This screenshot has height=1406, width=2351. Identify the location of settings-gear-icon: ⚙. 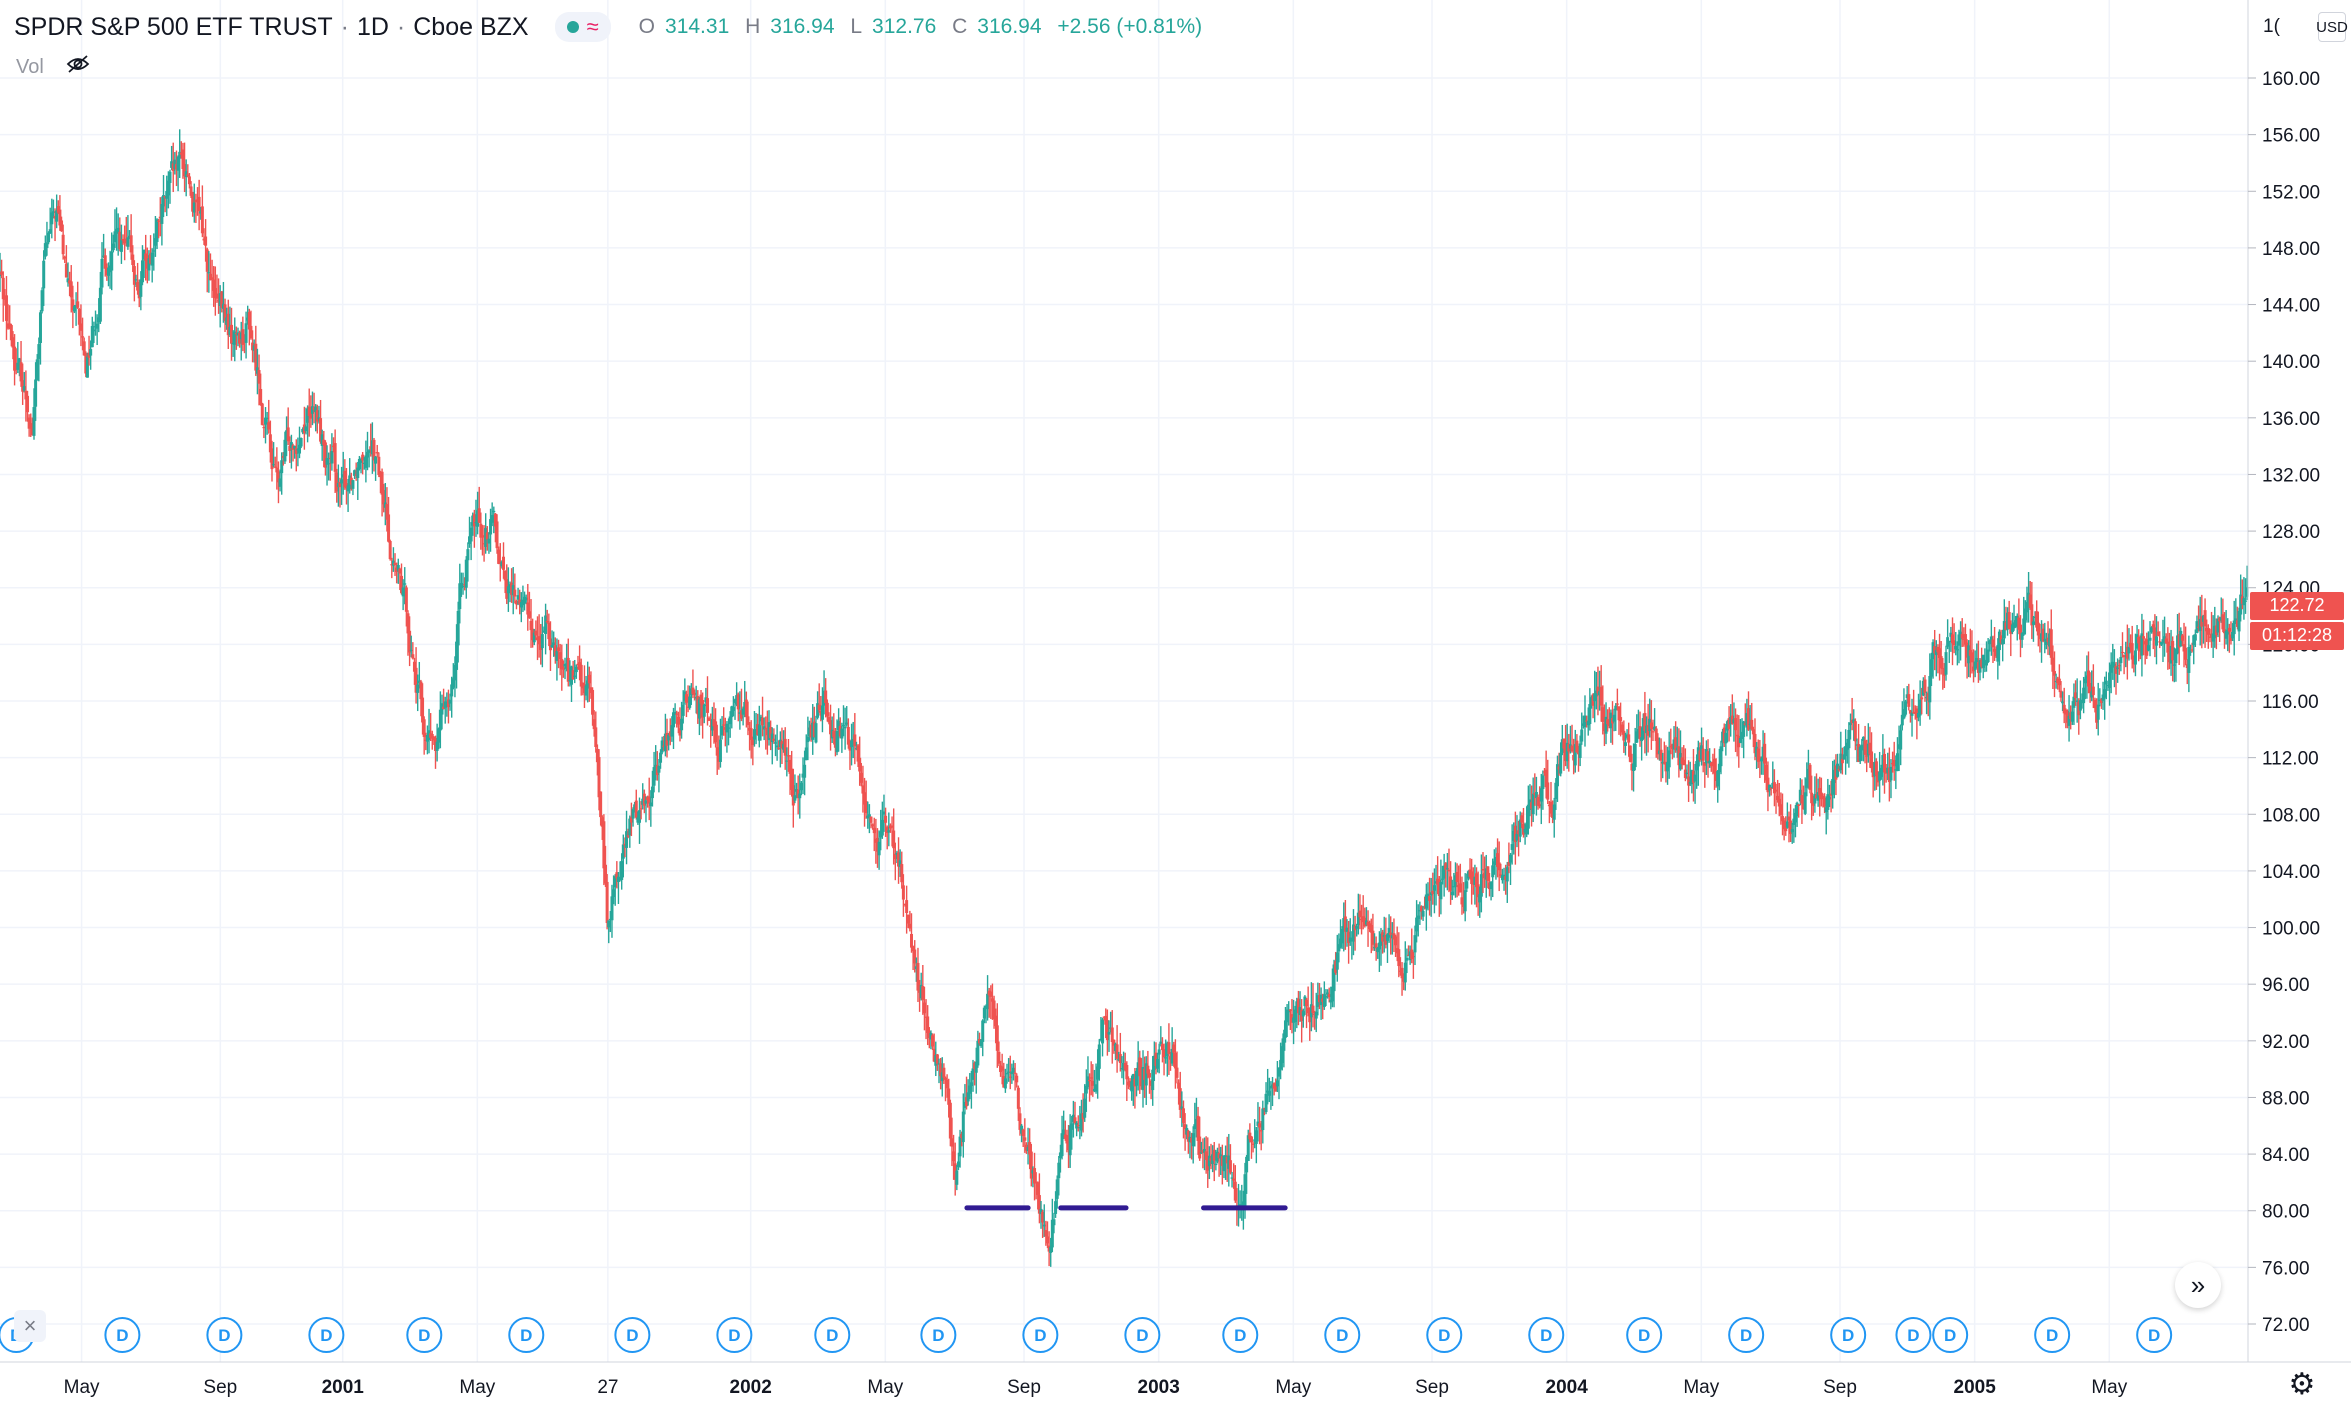
(2302, 1384).